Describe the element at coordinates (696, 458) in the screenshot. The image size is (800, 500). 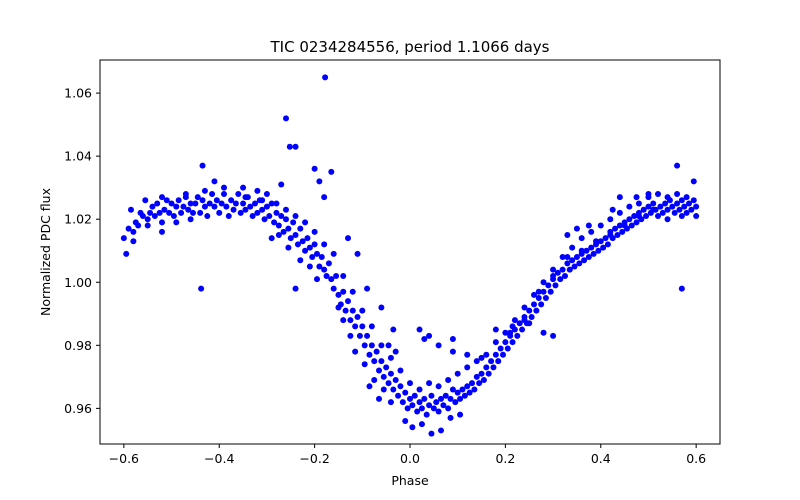
I see `x-tick-label: 0.6` at that location.